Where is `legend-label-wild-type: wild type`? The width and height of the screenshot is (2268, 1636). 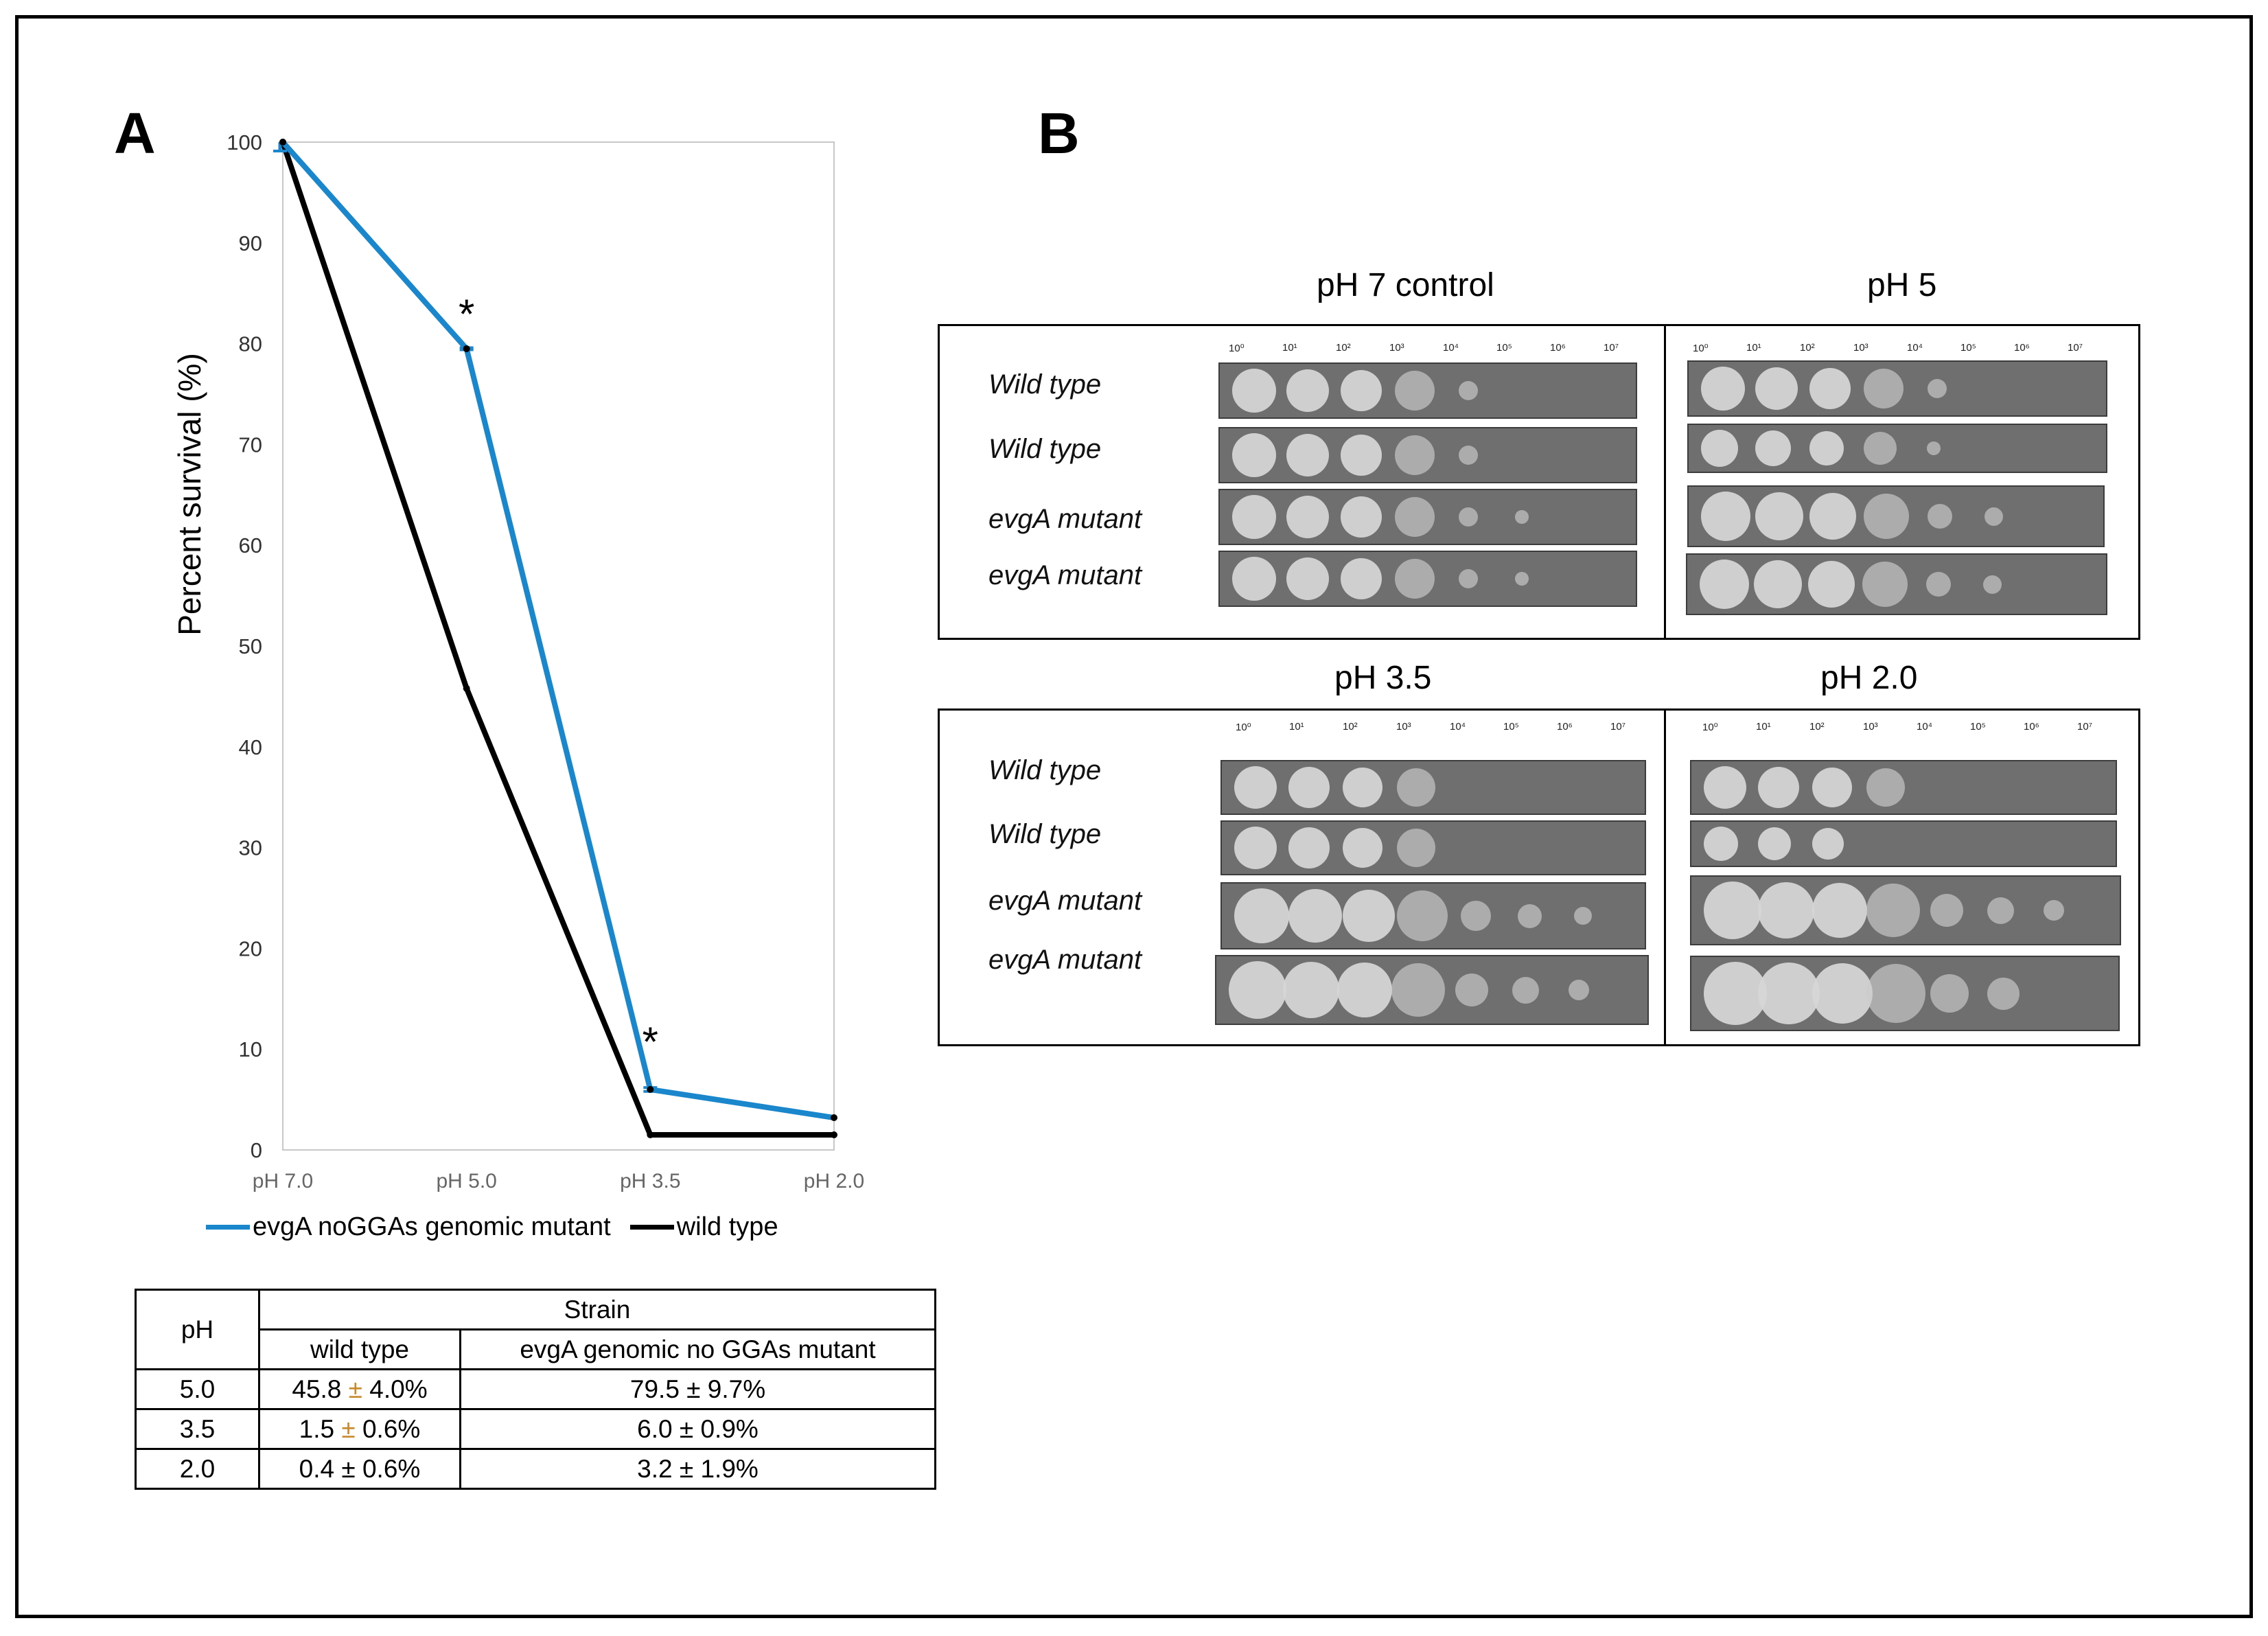 legend-label-wild-type: wild type is located at coordinates (727, 1226).